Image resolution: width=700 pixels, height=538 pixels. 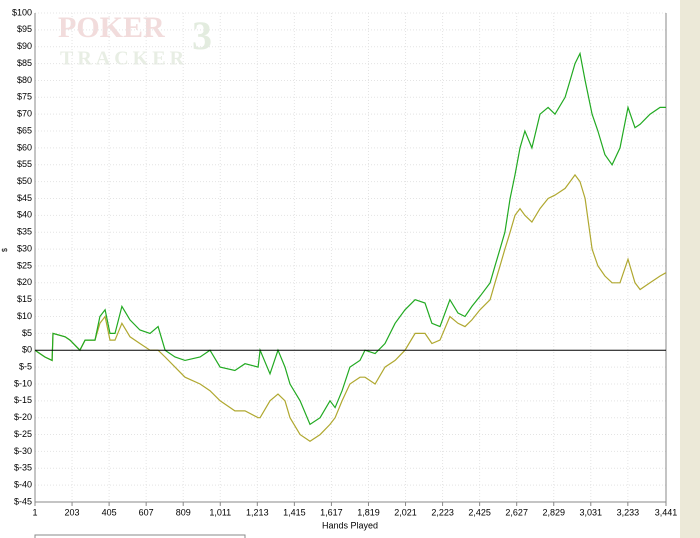 I want to click on y-tick-label: $0, so click(x=27, y=350).